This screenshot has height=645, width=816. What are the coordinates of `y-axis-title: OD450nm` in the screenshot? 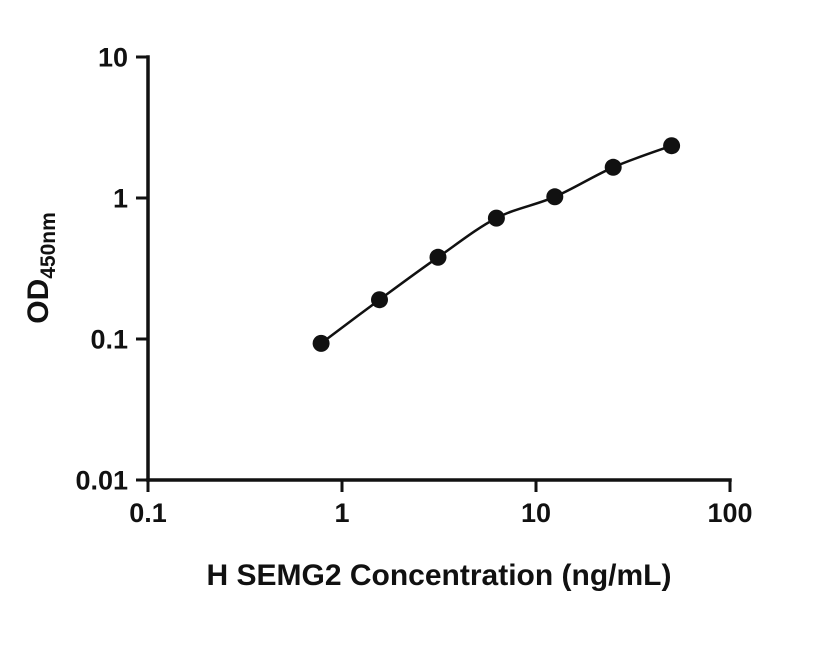 It's located at (41, 268).